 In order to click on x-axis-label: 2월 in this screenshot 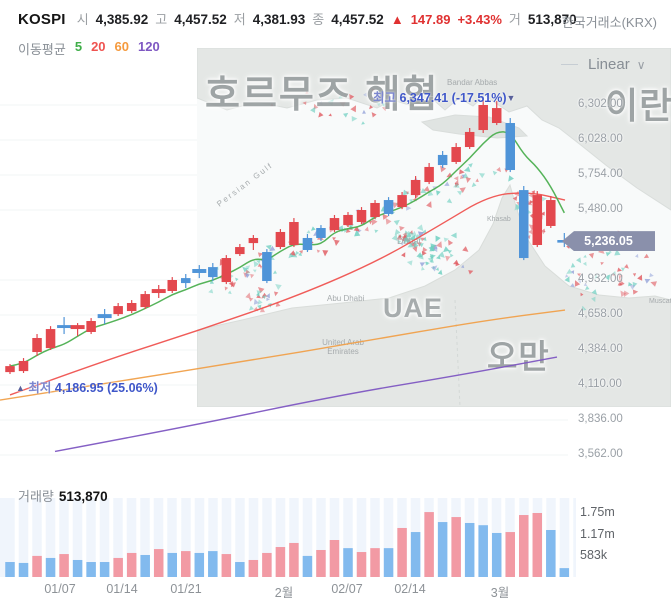, I will do `click(284, 593)`.